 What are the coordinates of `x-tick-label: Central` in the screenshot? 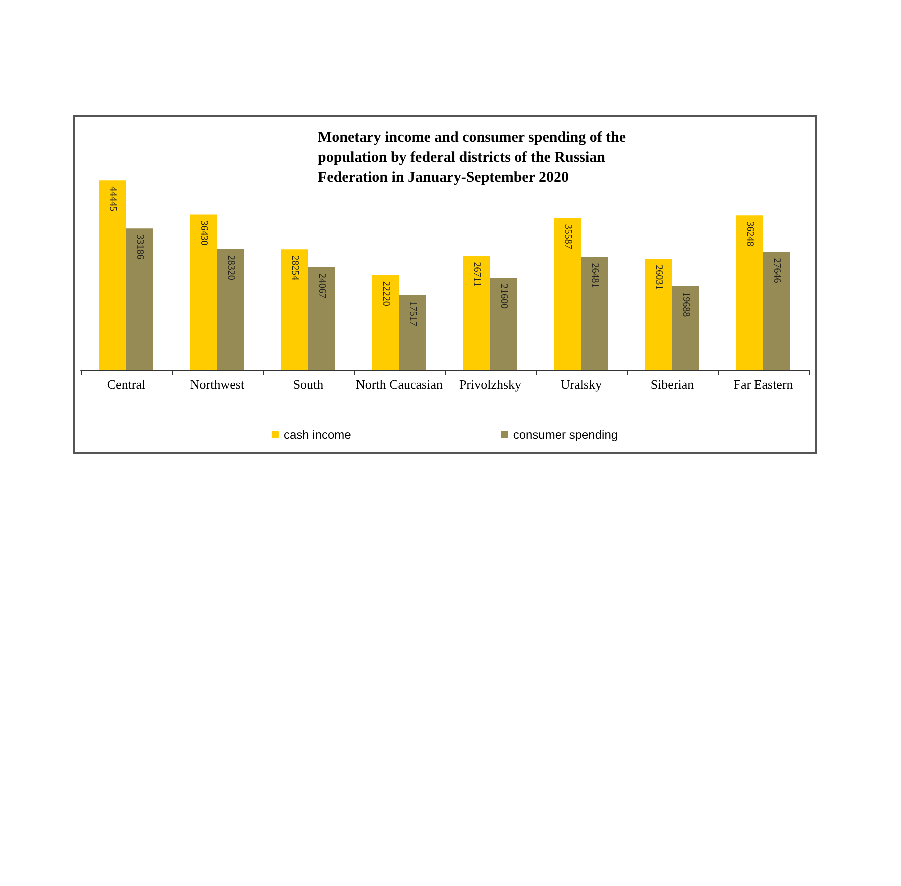 It's located at (126, 384).